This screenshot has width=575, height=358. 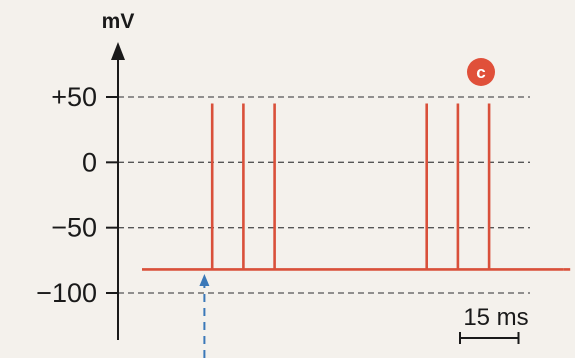 What do you see at coordinates (204, 280) in the screenshot?
I see `stimulus-arrowhead` at bounding box center [204, 280].